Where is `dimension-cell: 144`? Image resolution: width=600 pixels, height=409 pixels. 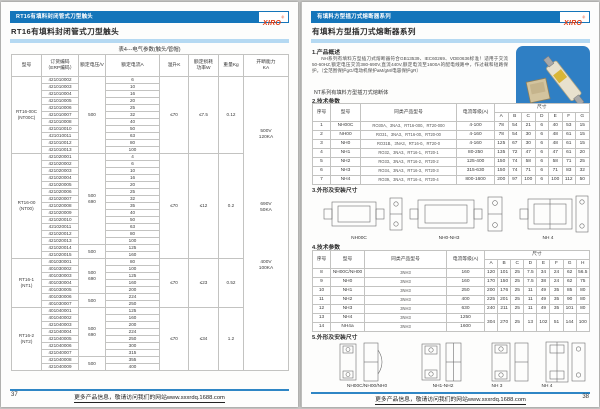 dimension-cell: 144 is located at coordinates (569, 322).